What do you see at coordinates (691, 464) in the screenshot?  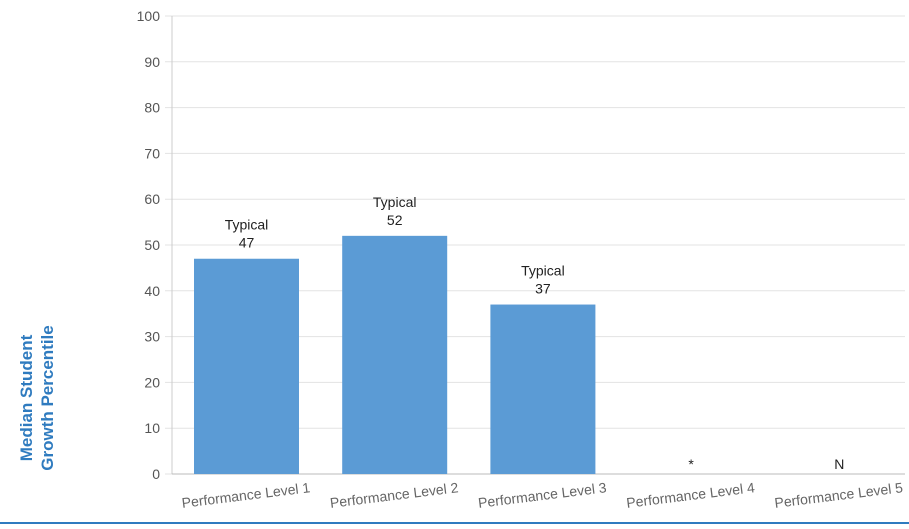 I see `bar-value-4: *` at bounding box center [691, 464].